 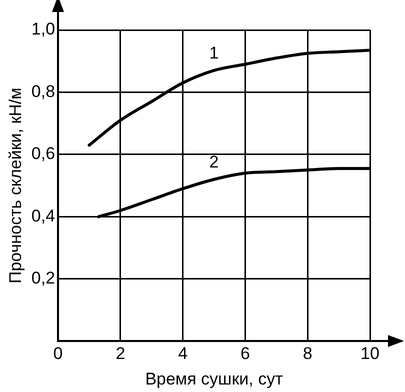 I want to click on y-tick-label: 1,0, so click(x=43, y=29).